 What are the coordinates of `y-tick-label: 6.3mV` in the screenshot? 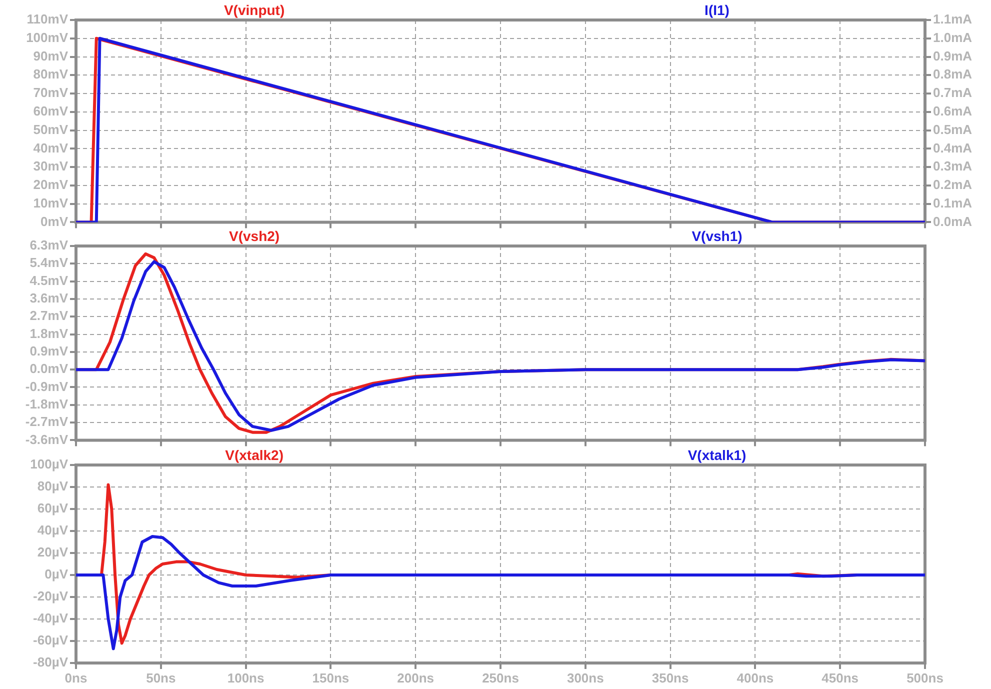 It's located at (49, 245).